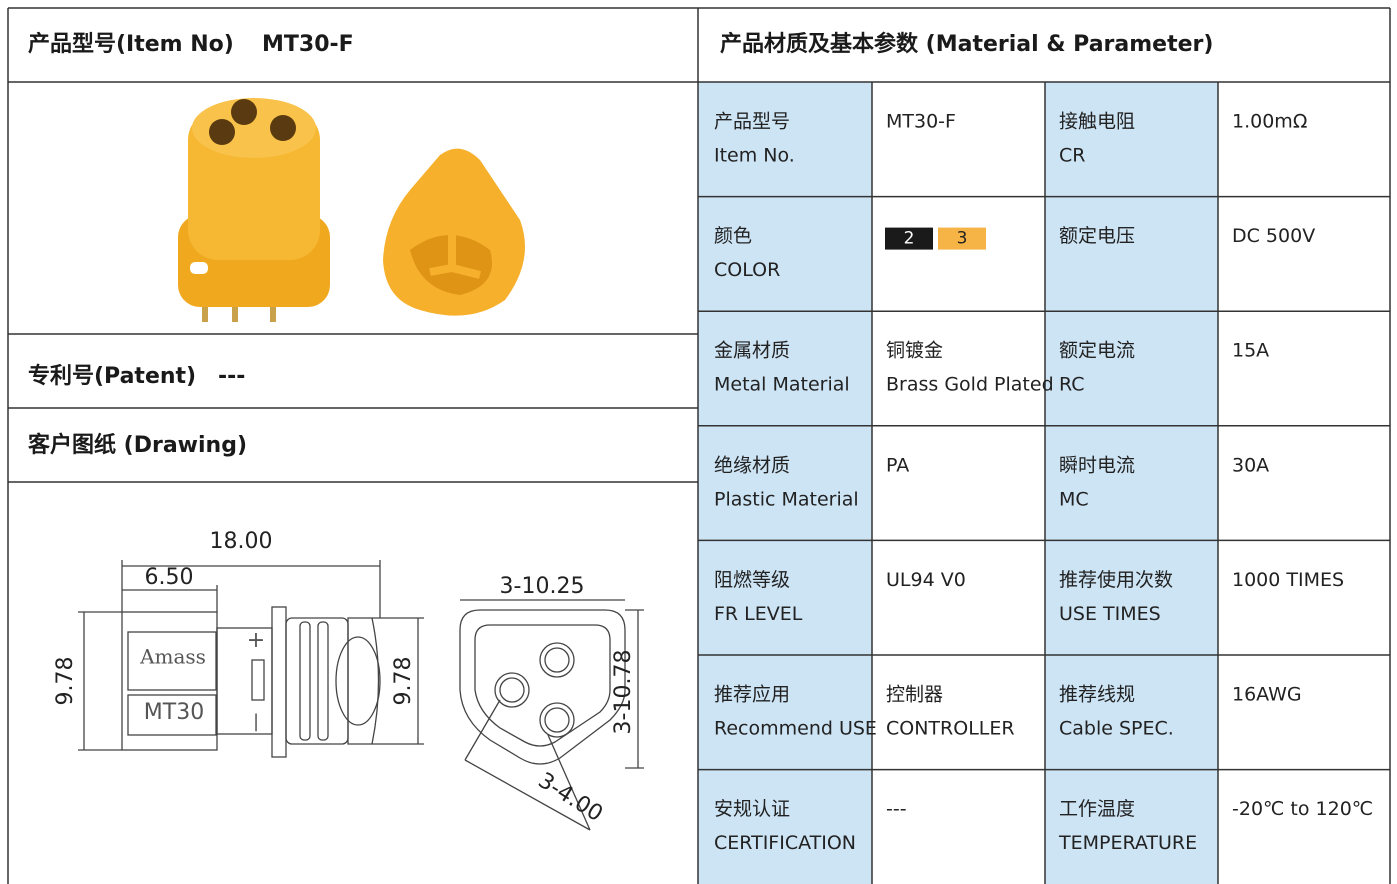  Describe the element at coordinates (786, 499) in the screenshot. I see `cell-text: Plastic Material` at that location.